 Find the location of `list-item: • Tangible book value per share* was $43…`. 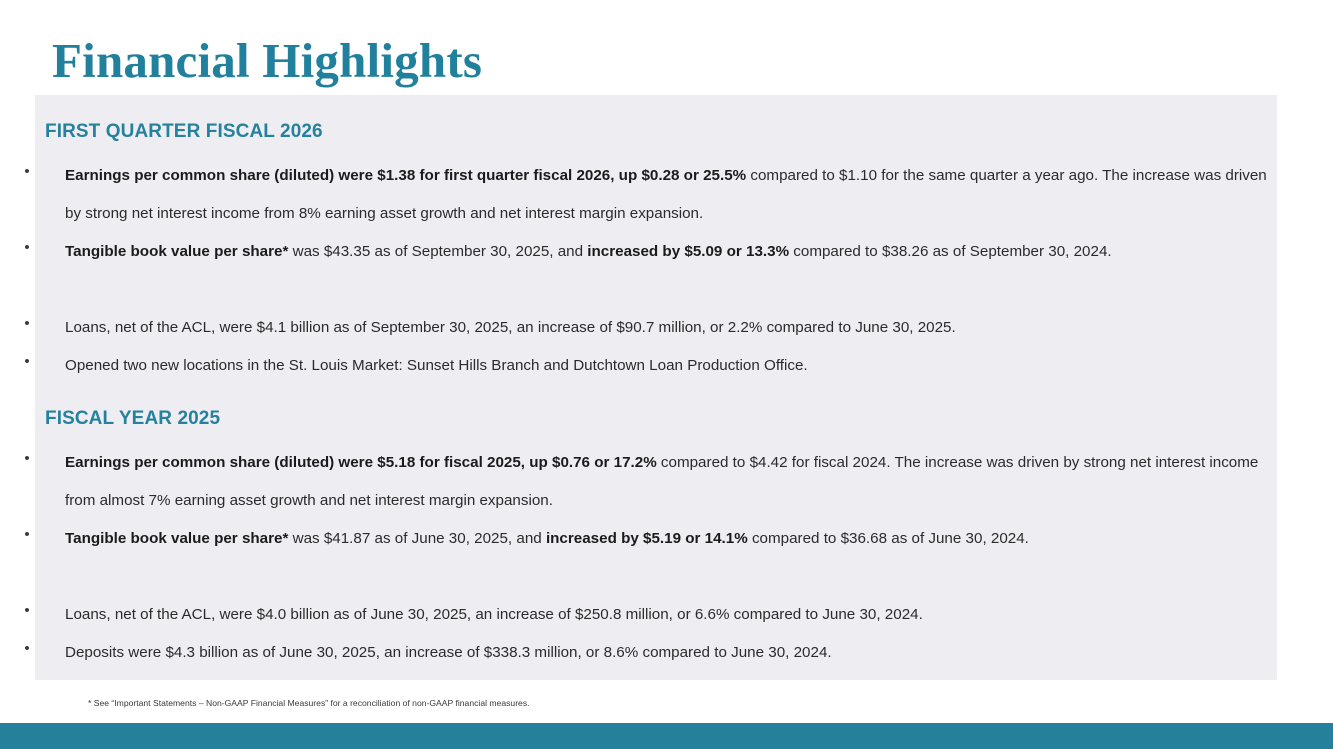

list-item: • Tangible book value per share* was $43… is located at coordinates (631, 252).